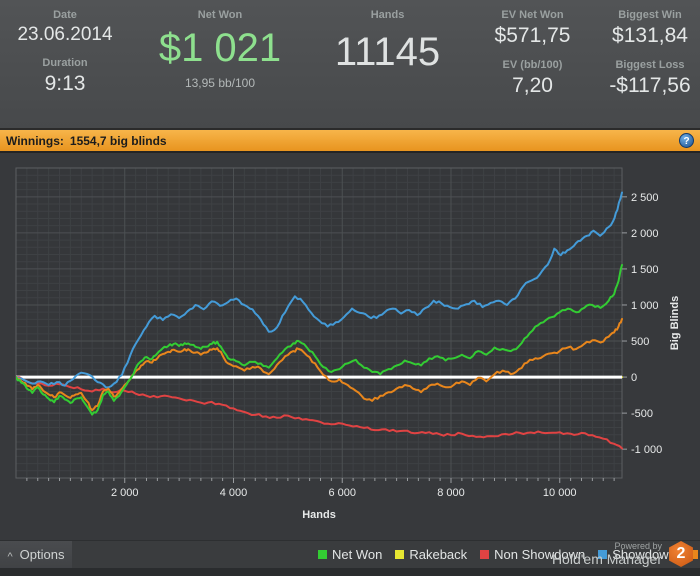 Image resolution: width=700 pixels, height=576 pixels. What do you see at coordinates (438, 554) in the screenshot?
I see `legend-item-label: Rakeback` at bounding box center [438, 554].